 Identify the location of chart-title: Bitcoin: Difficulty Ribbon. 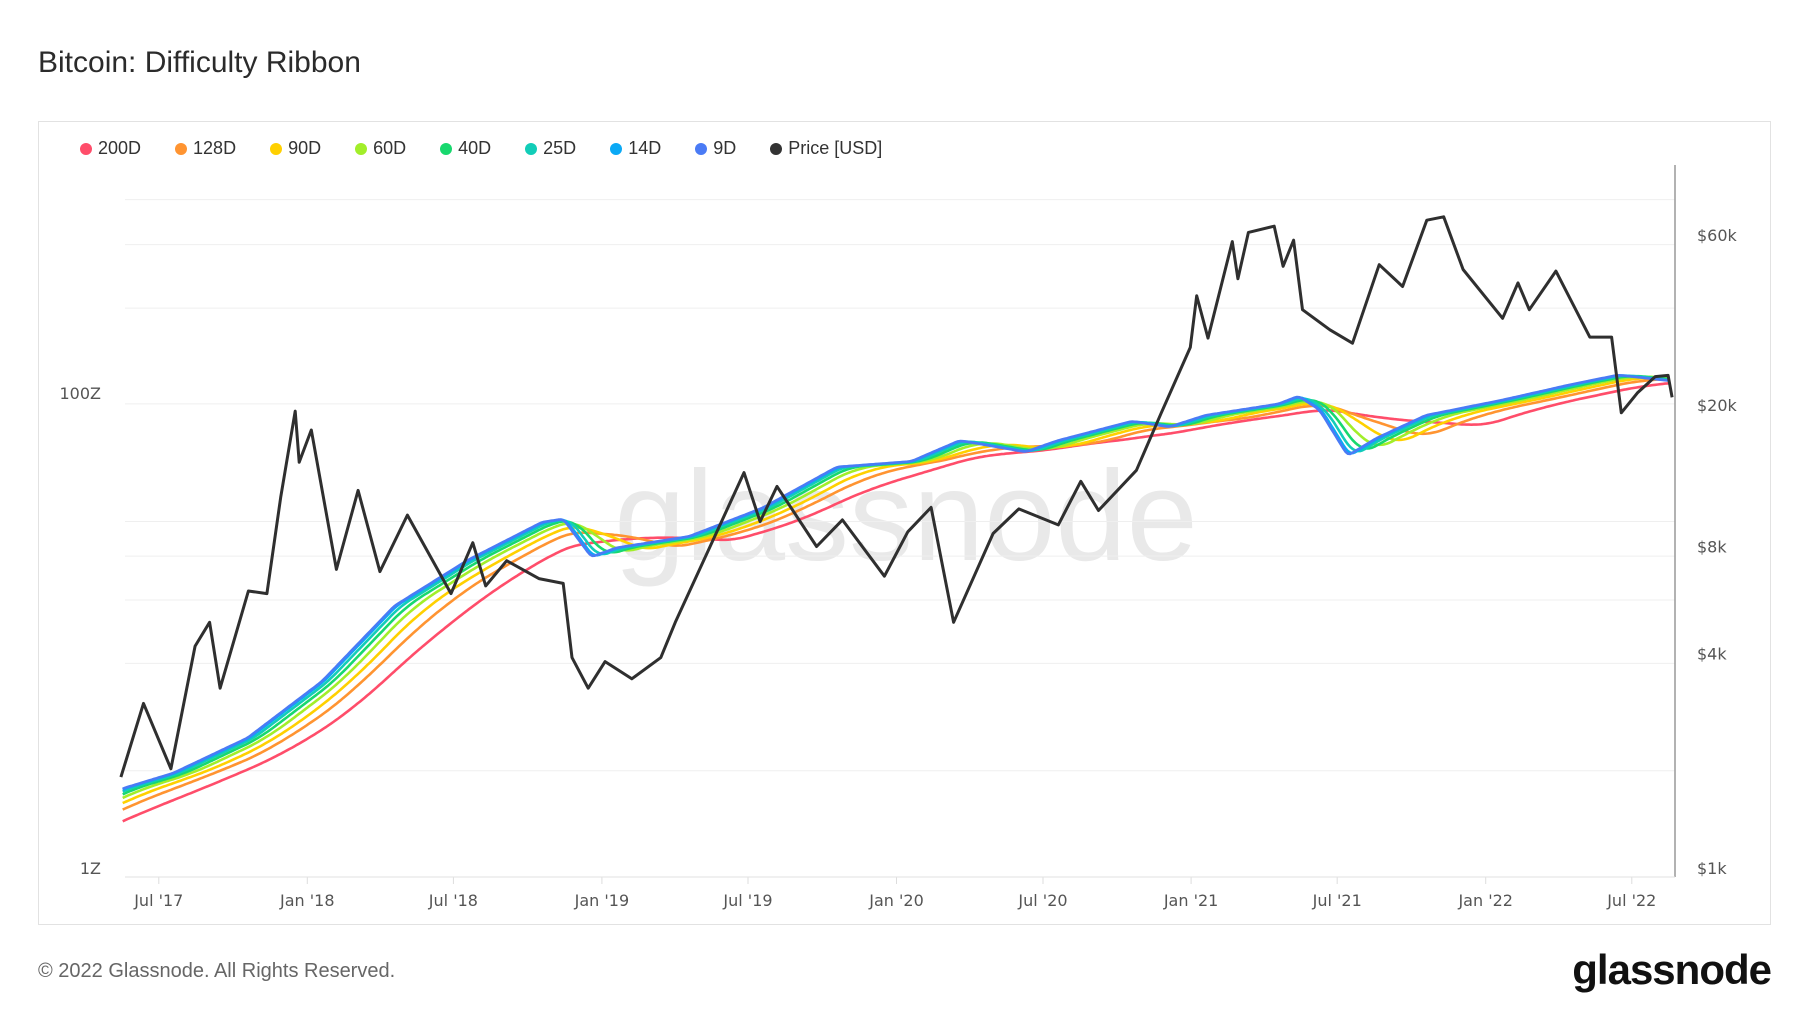
(199, 62).